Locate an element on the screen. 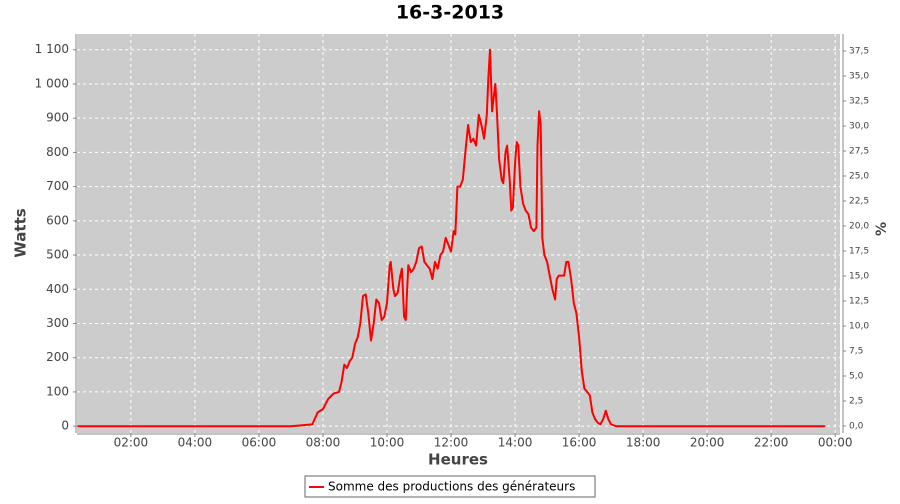 This screenshot has height=504, width=900. y2-tick-label: 32,5 is located at coordinates (859, 102).